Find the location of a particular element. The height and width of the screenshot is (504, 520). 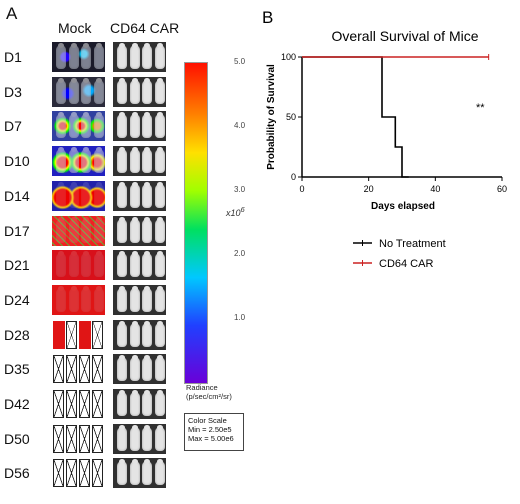

multiplier-base: x10 is located at coordinates (233, 213).